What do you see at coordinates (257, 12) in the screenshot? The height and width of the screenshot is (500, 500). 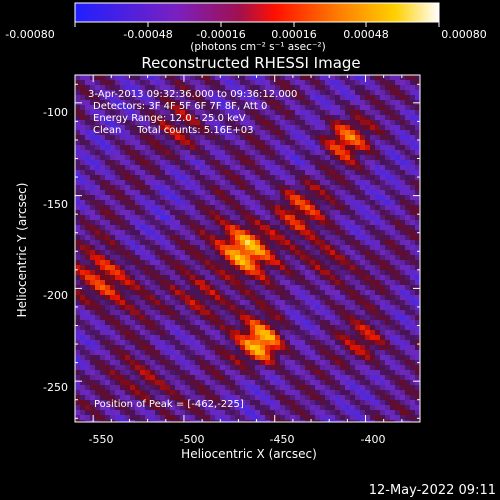 I see `colorbar` at bounding box center [257, 12].